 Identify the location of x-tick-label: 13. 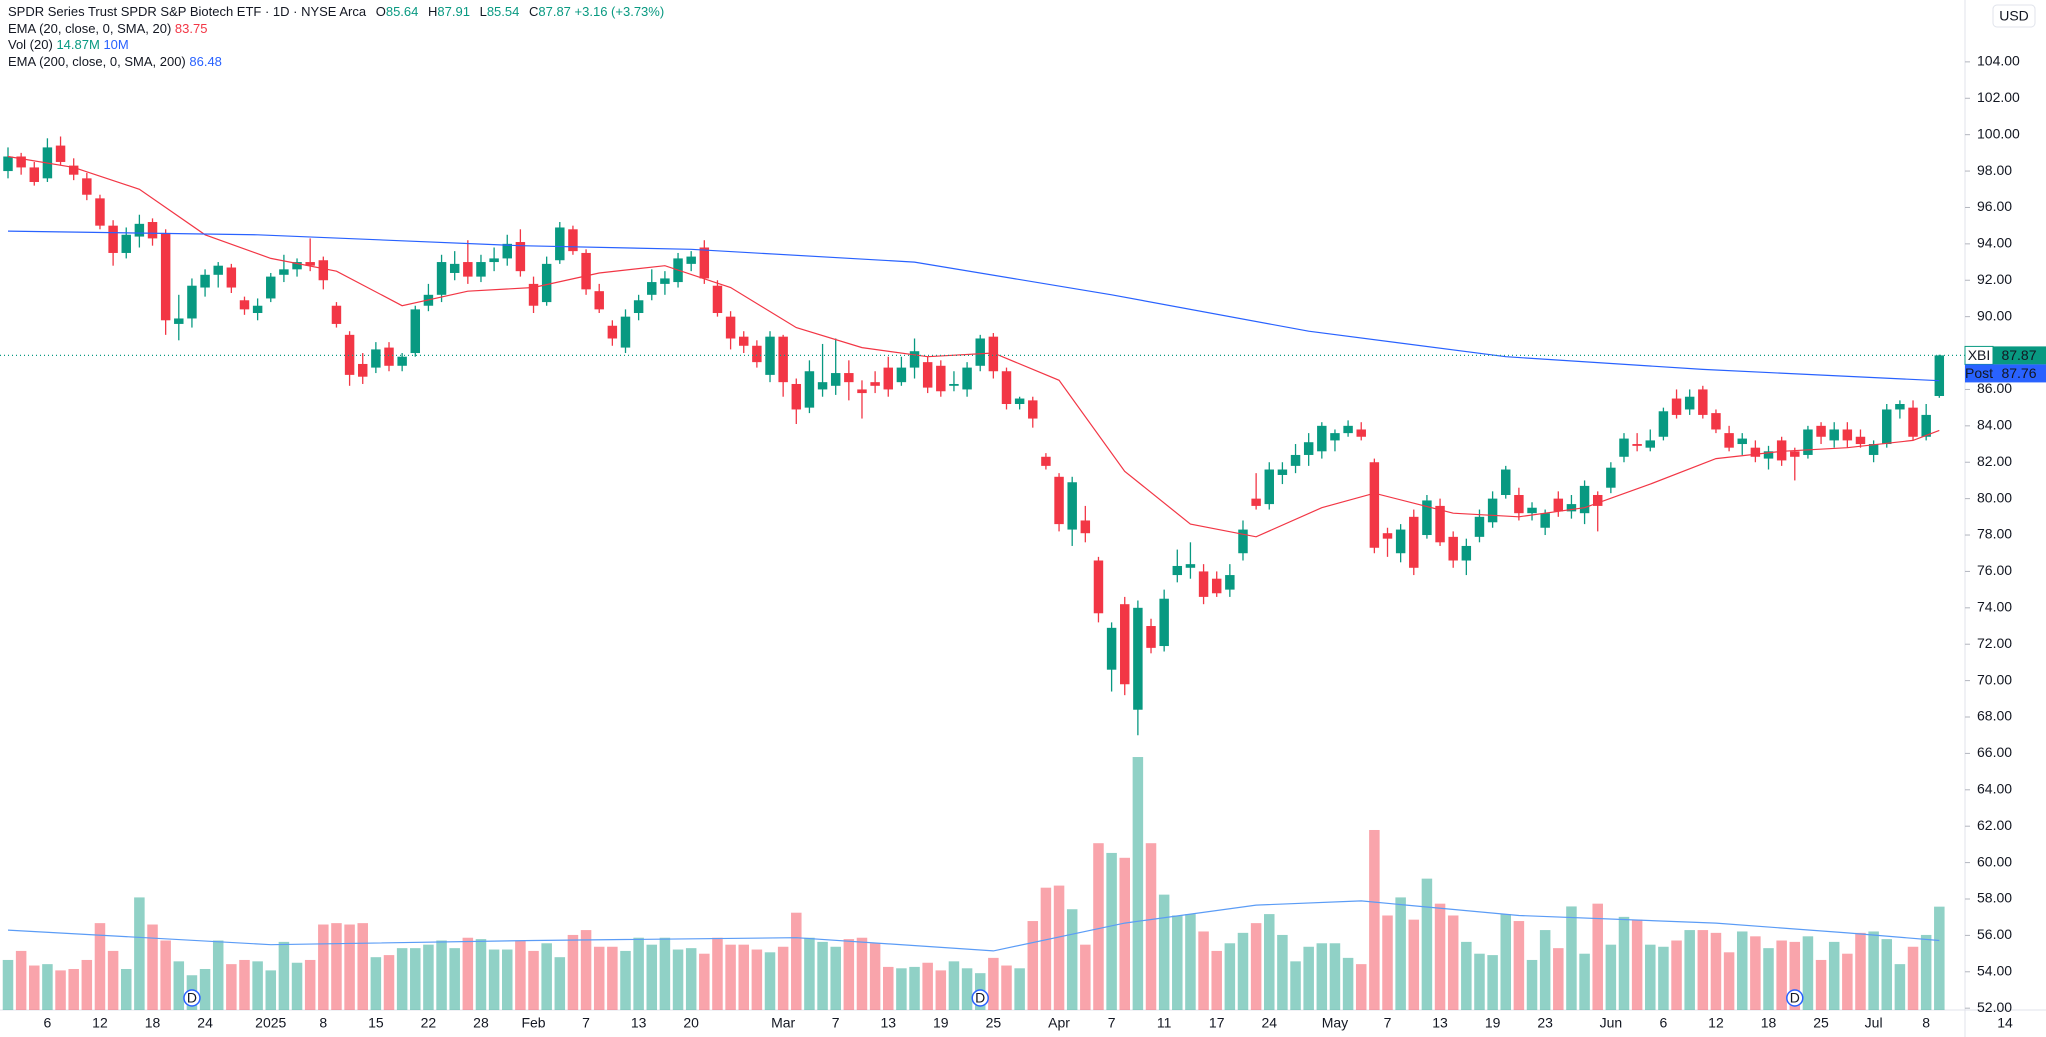
(888, 1023).